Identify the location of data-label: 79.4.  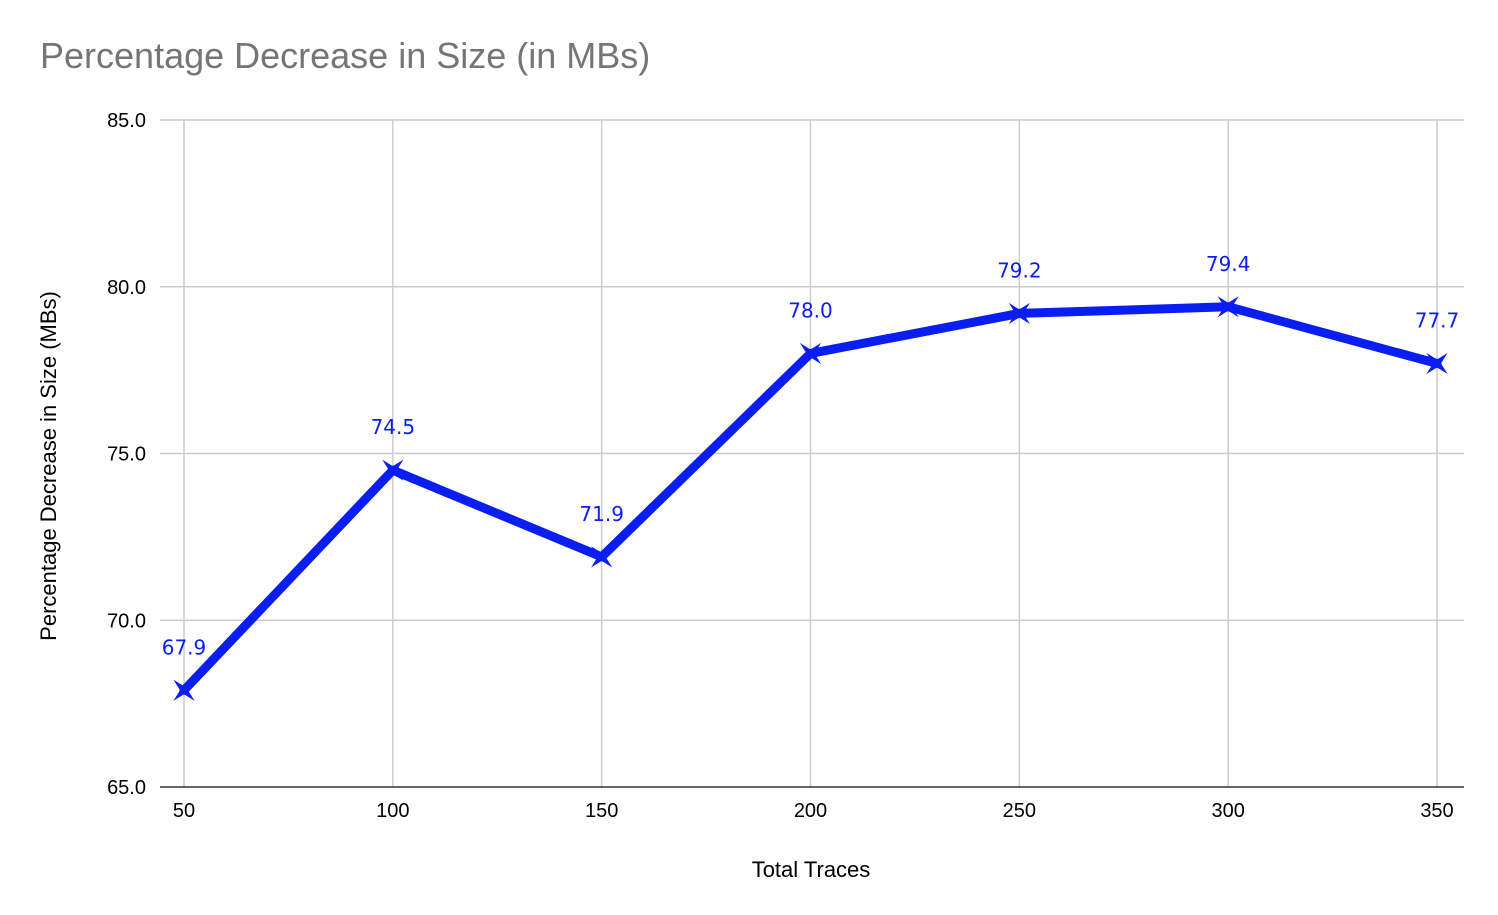
(1228, 264).